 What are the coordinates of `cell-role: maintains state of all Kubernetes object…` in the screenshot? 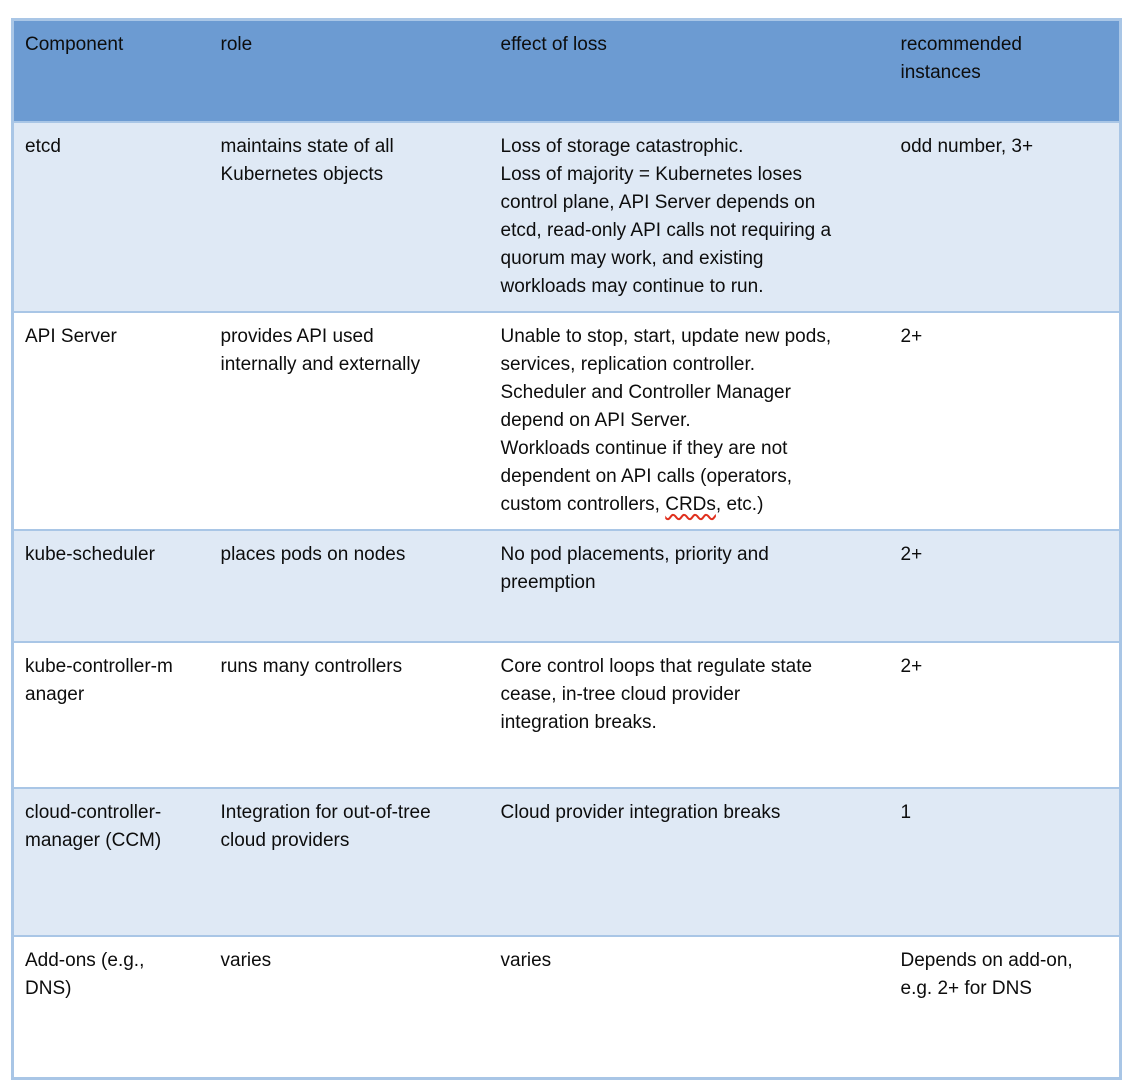 It's located at (349, 216).